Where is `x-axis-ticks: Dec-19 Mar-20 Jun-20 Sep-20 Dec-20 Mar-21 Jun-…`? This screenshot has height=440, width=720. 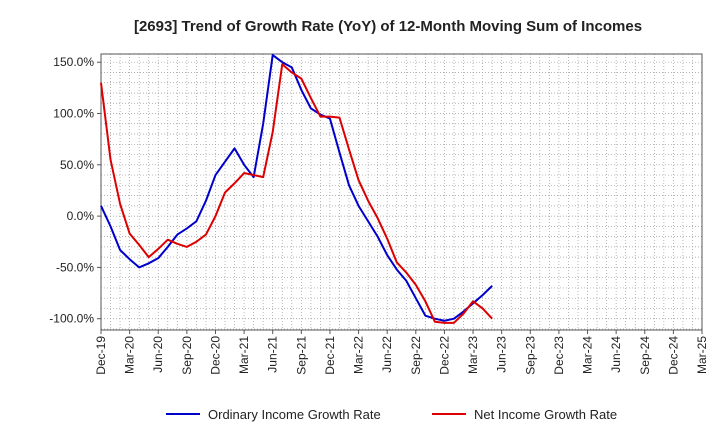 x-axis-ticks: Dec-19 Mar-20 Jun-20 Sep-20 Dec-20 Mar-21 Jun-… is located at coordinates (401, 352).